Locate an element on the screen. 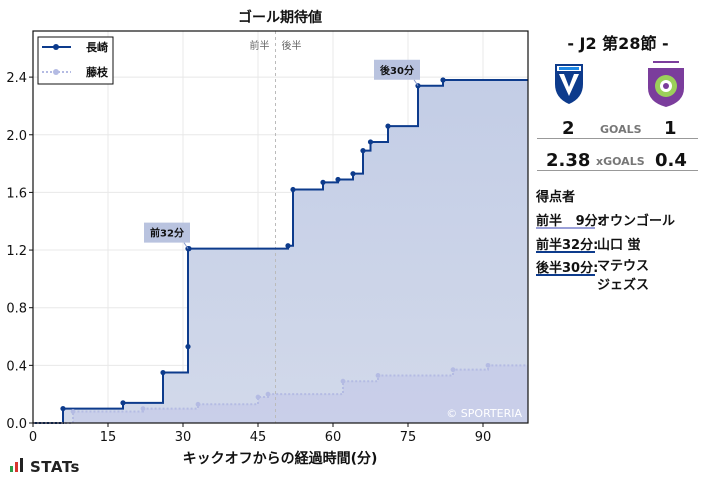  scorer-row: 前半 9分:オウンゴール is located at coordinates (605, 219).